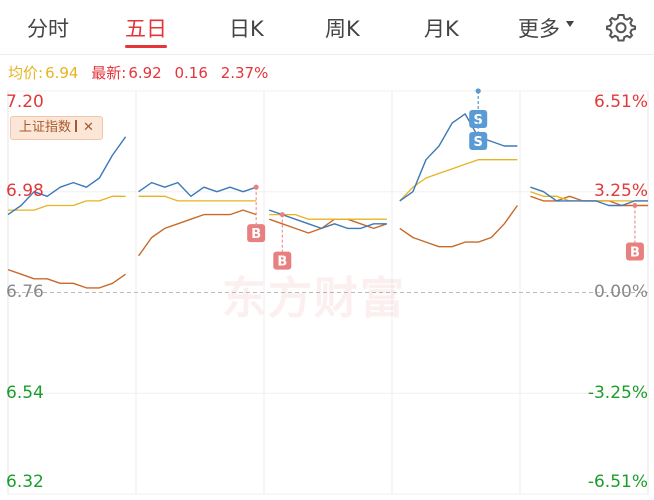  I want to click on sell-marker, so click(478, 141).